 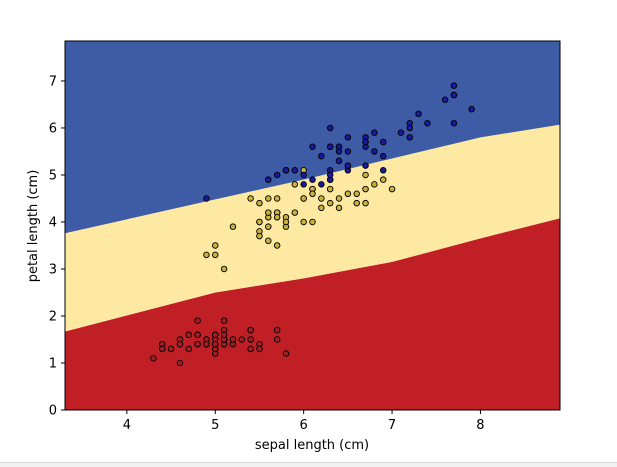 What do you see at coordinates (53, 269) in the screenshot?
I see `y-tick-label: 3` at bounding box center [53, 269].